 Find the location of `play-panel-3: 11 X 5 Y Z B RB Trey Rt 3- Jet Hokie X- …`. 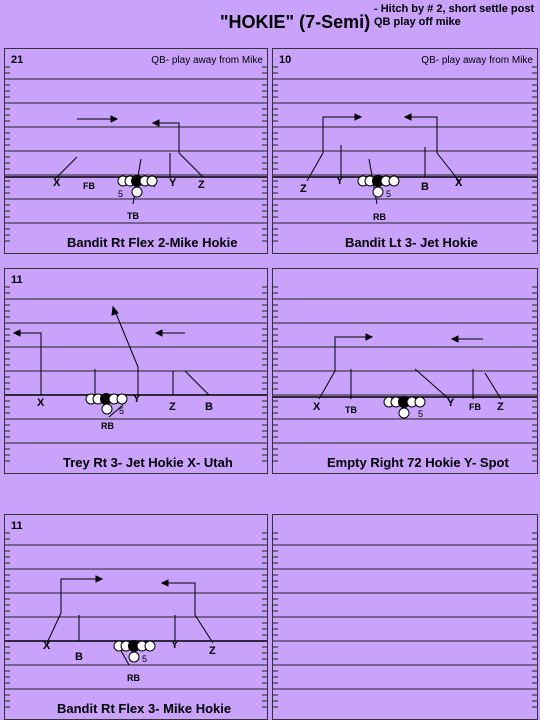

play-panel-3: 11 X 5 Y Z B RB Trey Rt 3- Jet Hokie X- … is located at coordinates (136, 371).